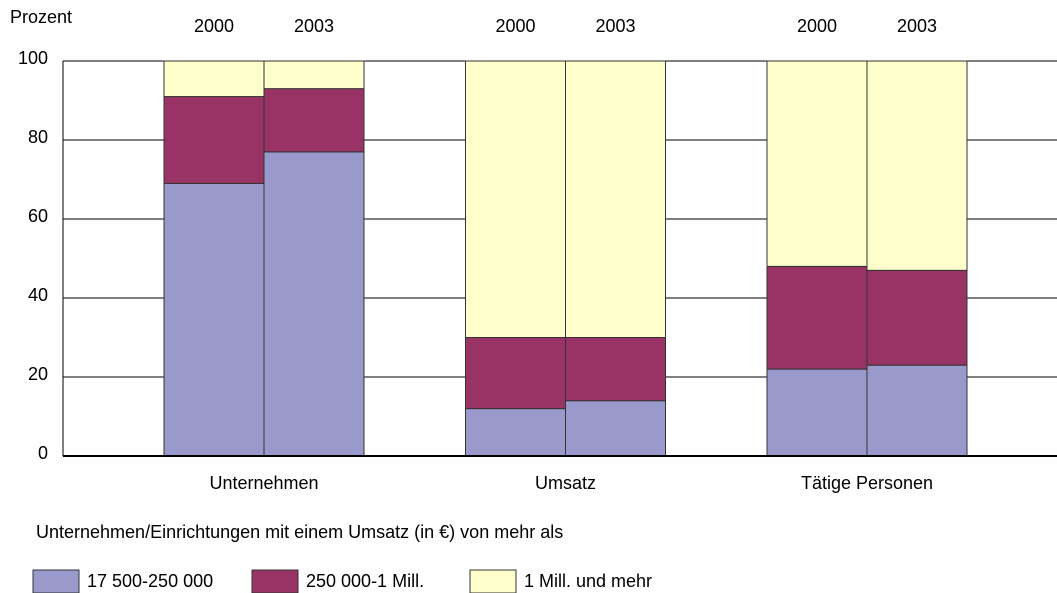  Describe the element at coordinates (588, 581) in the screenshot. I see `legend-label: 1 Mill. und mehr` at that location.